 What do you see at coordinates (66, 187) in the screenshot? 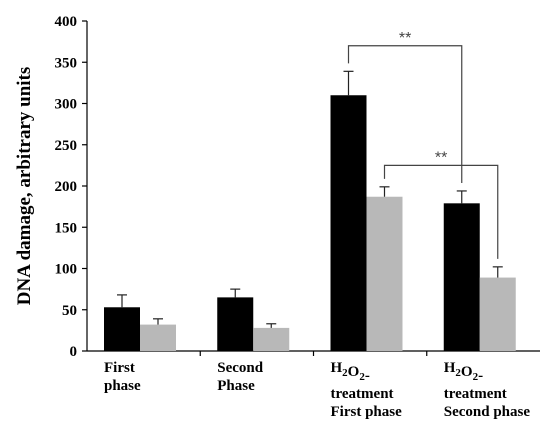
I see `y-tick-label: 200` at bounding box center [66, 187].